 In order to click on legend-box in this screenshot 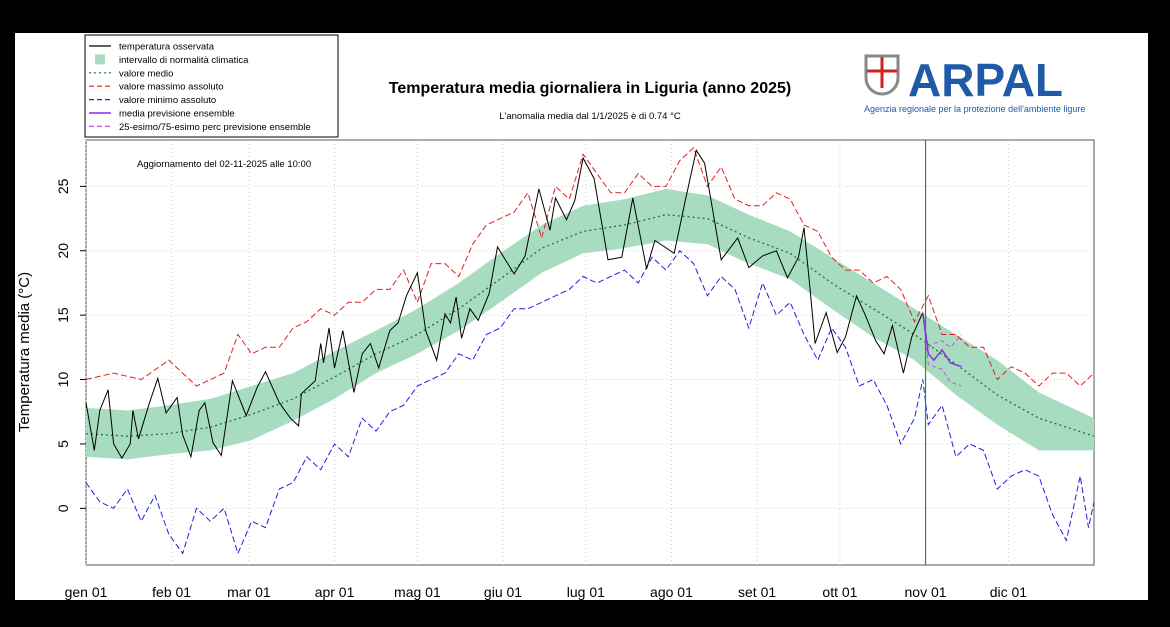, I will do `click(211, 86)`.